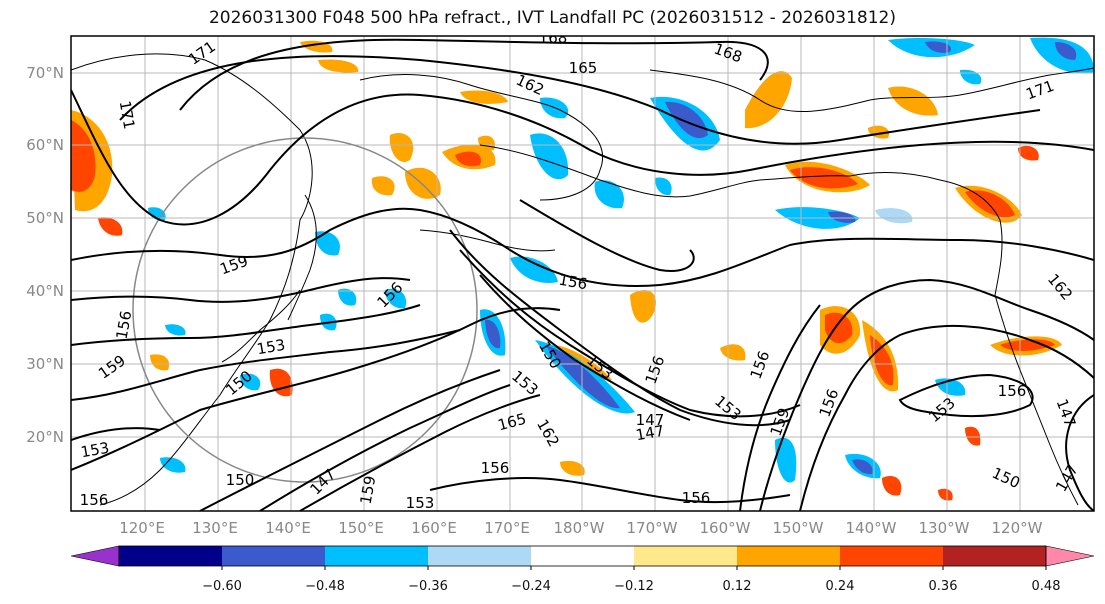  I want to click on longitude-label: 170°E, so click(507, 528).